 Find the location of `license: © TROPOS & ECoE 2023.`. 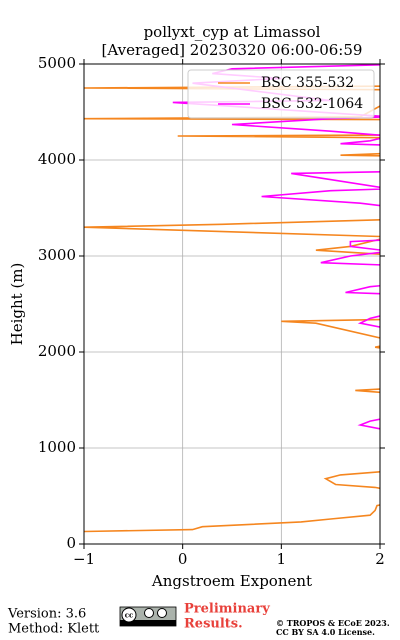

license: © TROPOS & ECoE 2023. is located at coordinates (333, 623).